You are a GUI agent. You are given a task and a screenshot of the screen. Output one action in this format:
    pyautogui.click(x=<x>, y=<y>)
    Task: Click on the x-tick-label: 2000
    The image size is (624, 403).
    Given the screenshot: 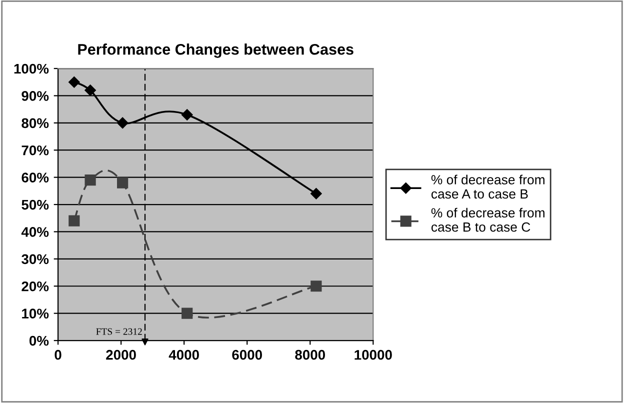 What is the action you would take?
    pyautogui.click(x=121, y=355)
    